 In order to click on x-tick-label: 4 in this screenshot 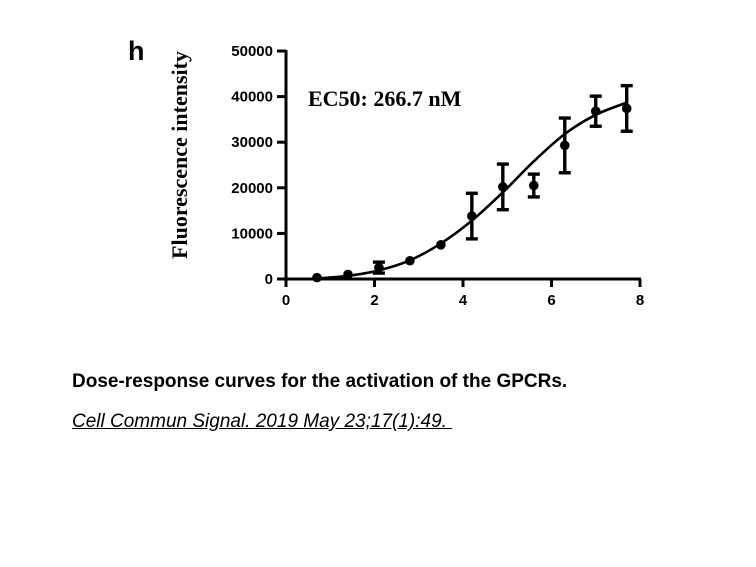, I will do `click(463, 300)`.